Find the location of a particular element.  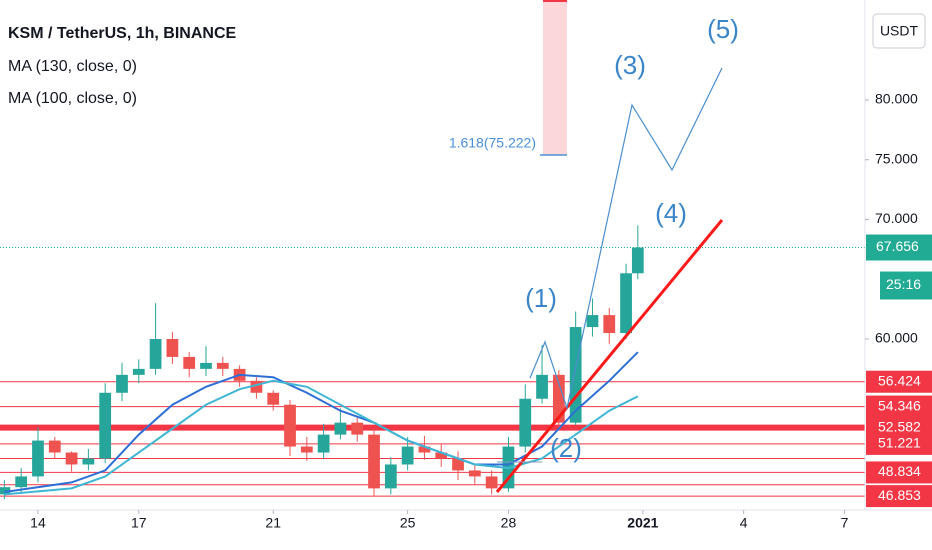

level-tag-label: 46.853 is located at coordinates (899, 495).